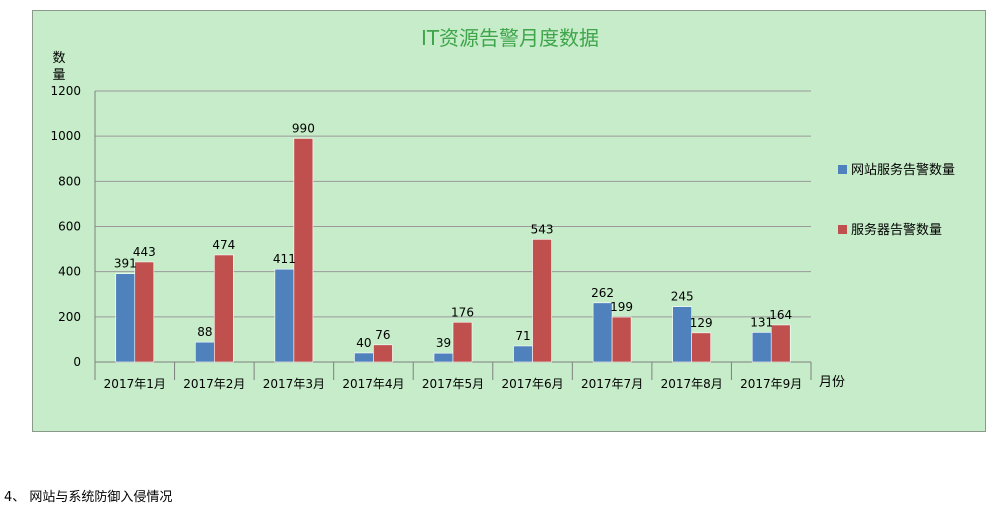 The width and height of the screenshot is (992, 511). What do you see at coordinates (303, 128) in the screenshot?
I see `data-label: 990` at bounding box center [303, 128].